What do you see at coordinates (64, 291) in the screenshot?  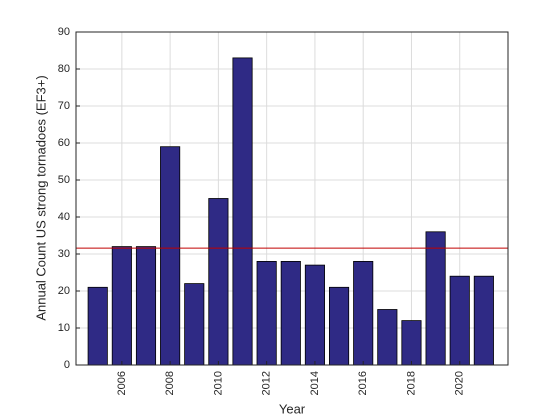 I see `y-tick-label: 20` at bounding box center [64, 291].